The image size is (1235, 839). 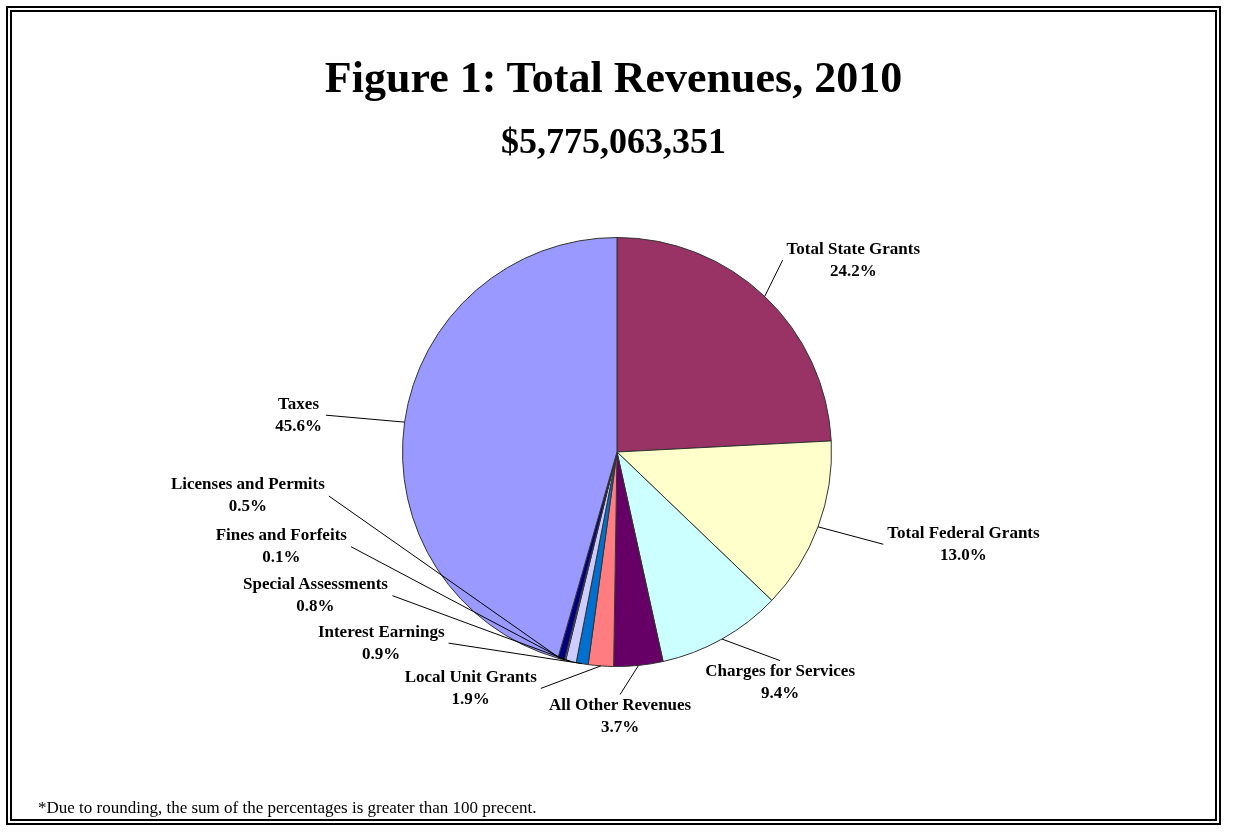 What do you see at coordinates (287, 808) in the screenshot?
I see `text: *Due to rounding, the sum of the percentages is greater than 100 precent.` at bounding box center [287, 808].